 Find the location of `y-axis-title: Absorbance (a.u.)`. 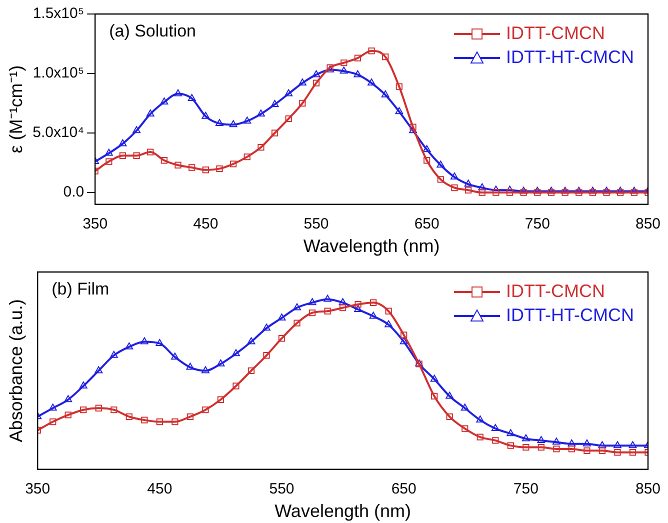

y-axis-title: Absorbance (a.u.) is located at coordinates (16, 370).